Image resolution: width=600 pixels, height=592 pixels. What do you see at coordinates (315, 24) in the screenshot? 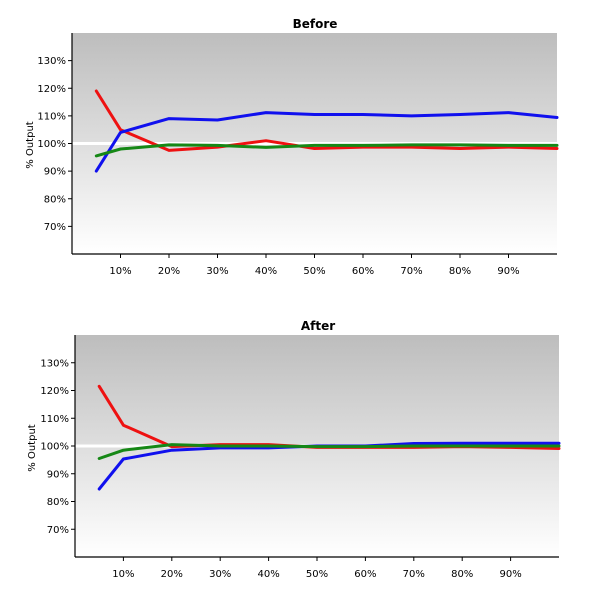
I see `chart-title: Before` at bounding box center [315, 24].